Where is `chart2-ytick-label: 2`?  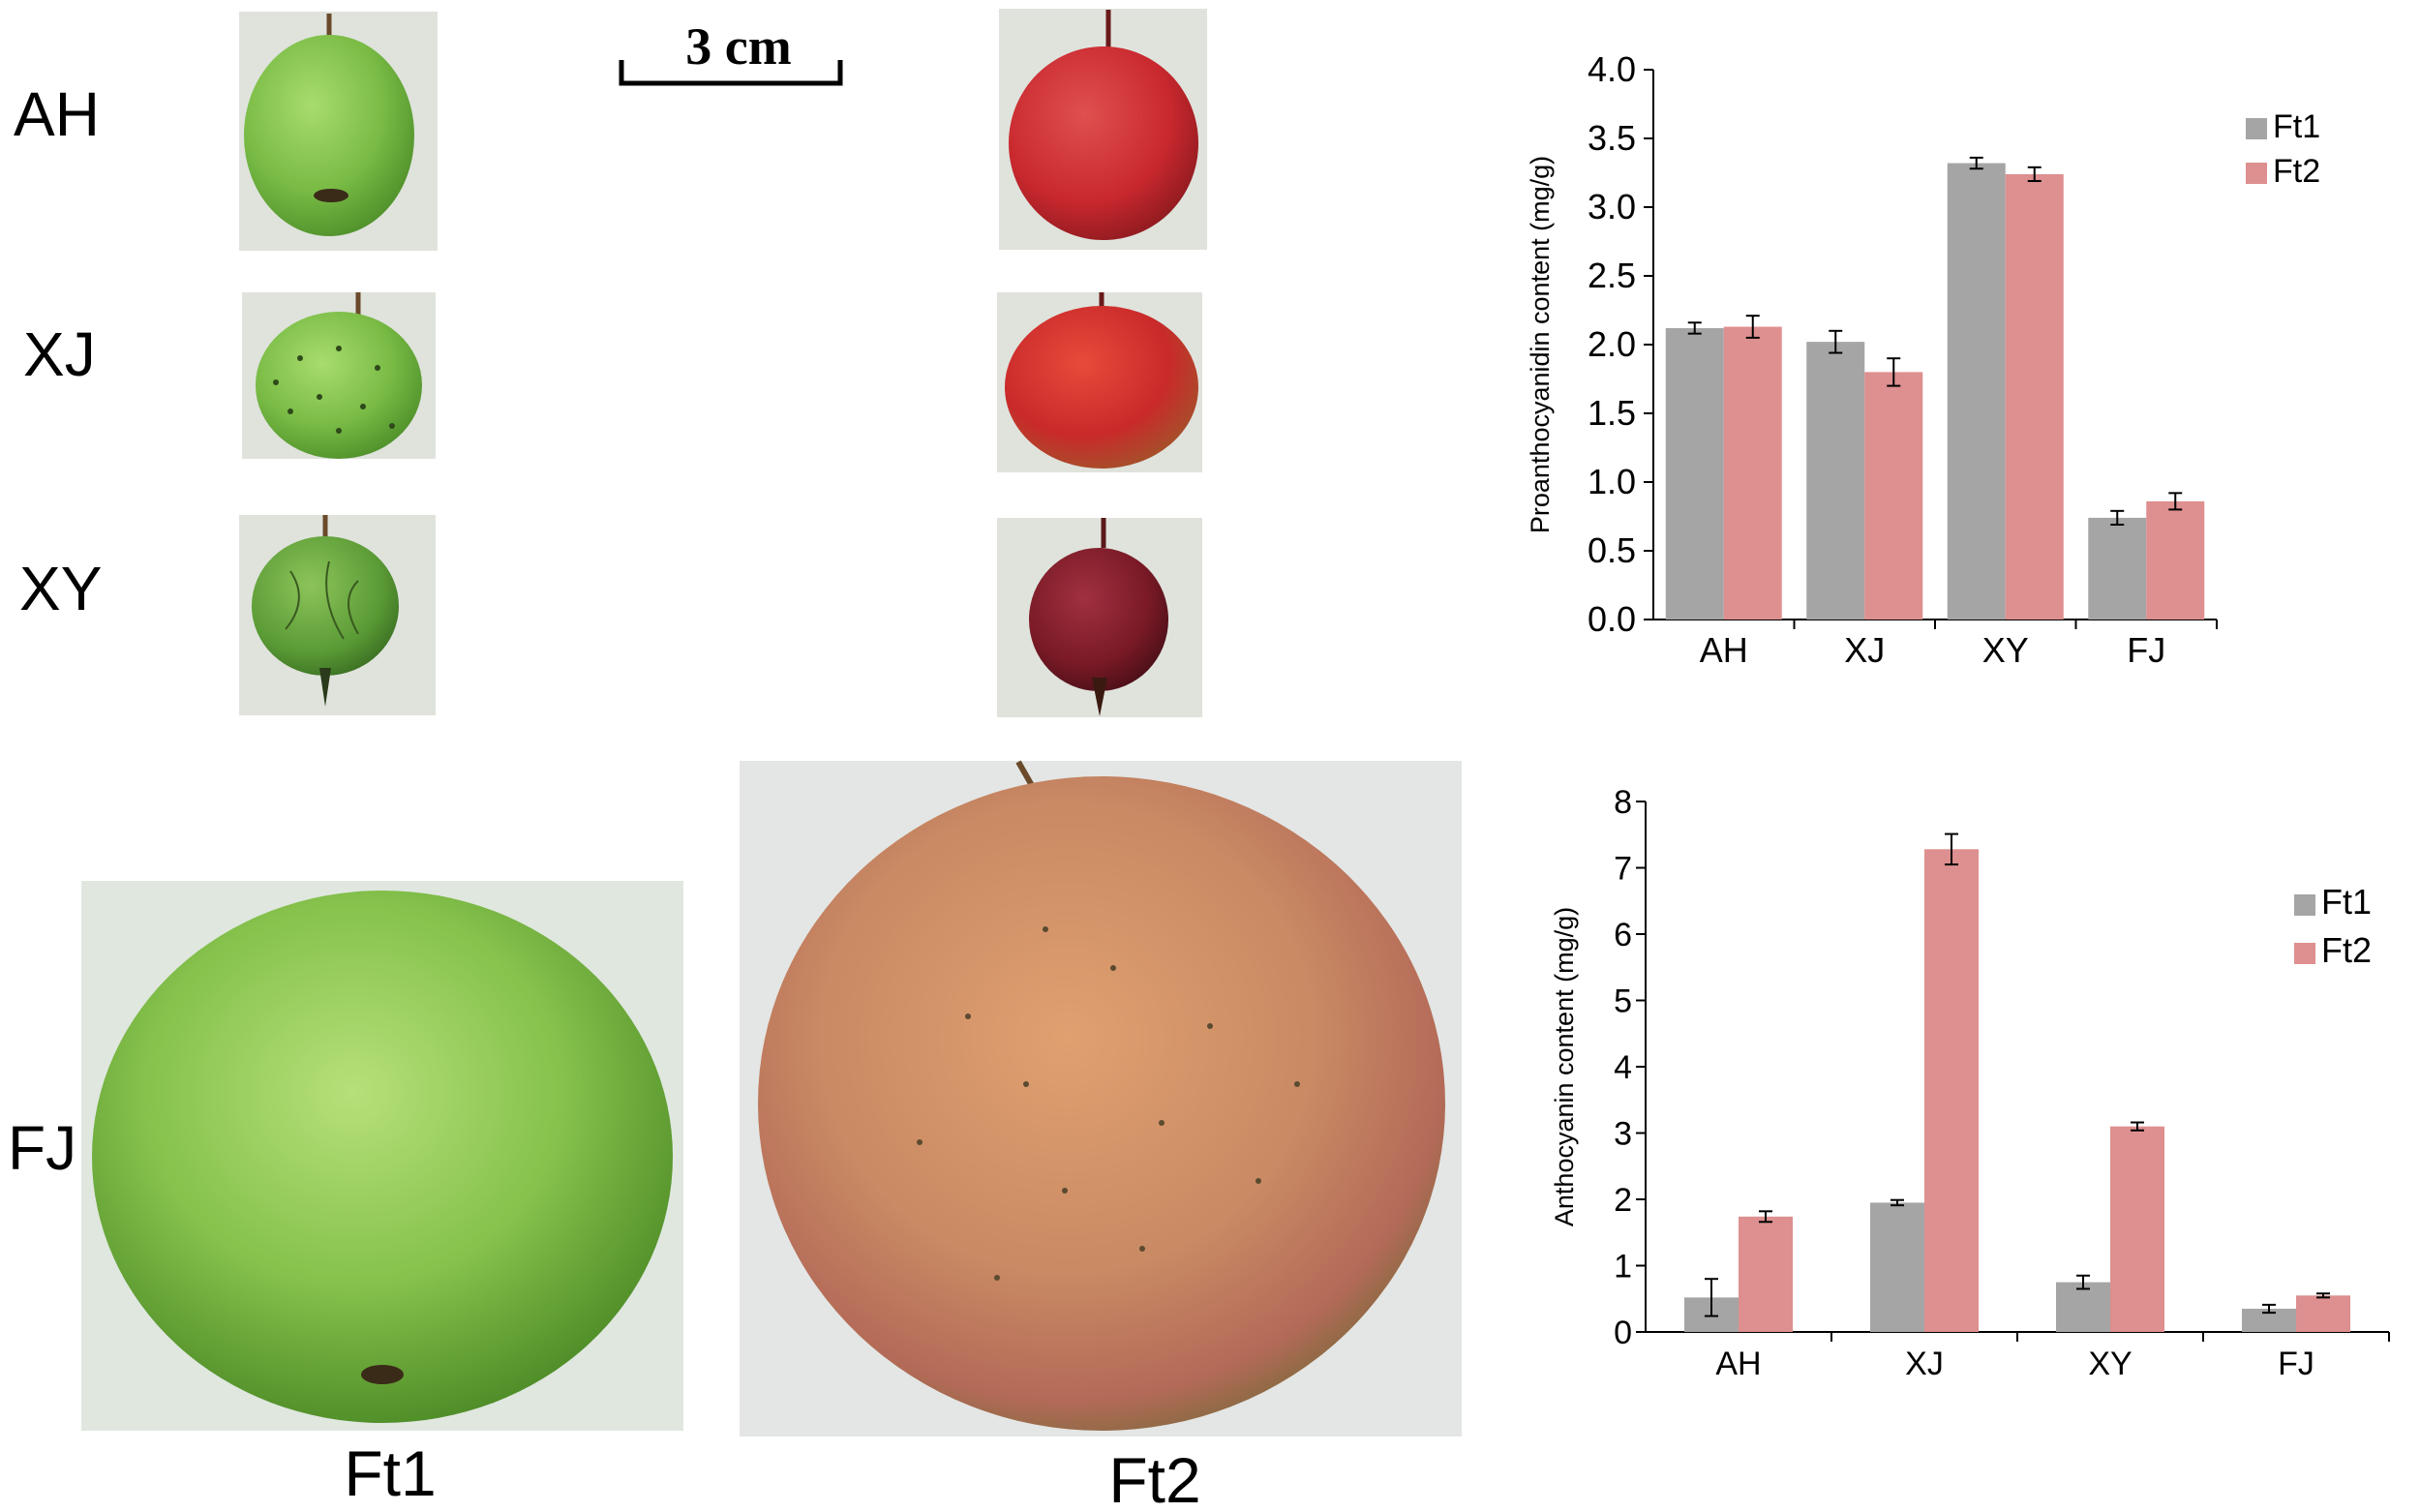
chart2-ytick-label: 2 is located at coordinates (1623, 1200).